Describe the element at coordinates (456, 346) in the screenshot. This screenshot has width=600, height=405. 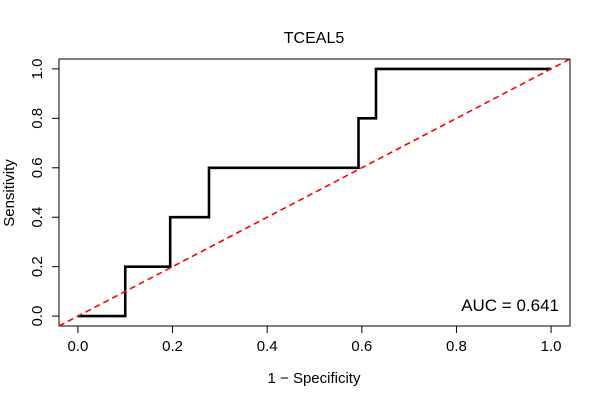
I see `x-tick-label: 0.8` at that location.